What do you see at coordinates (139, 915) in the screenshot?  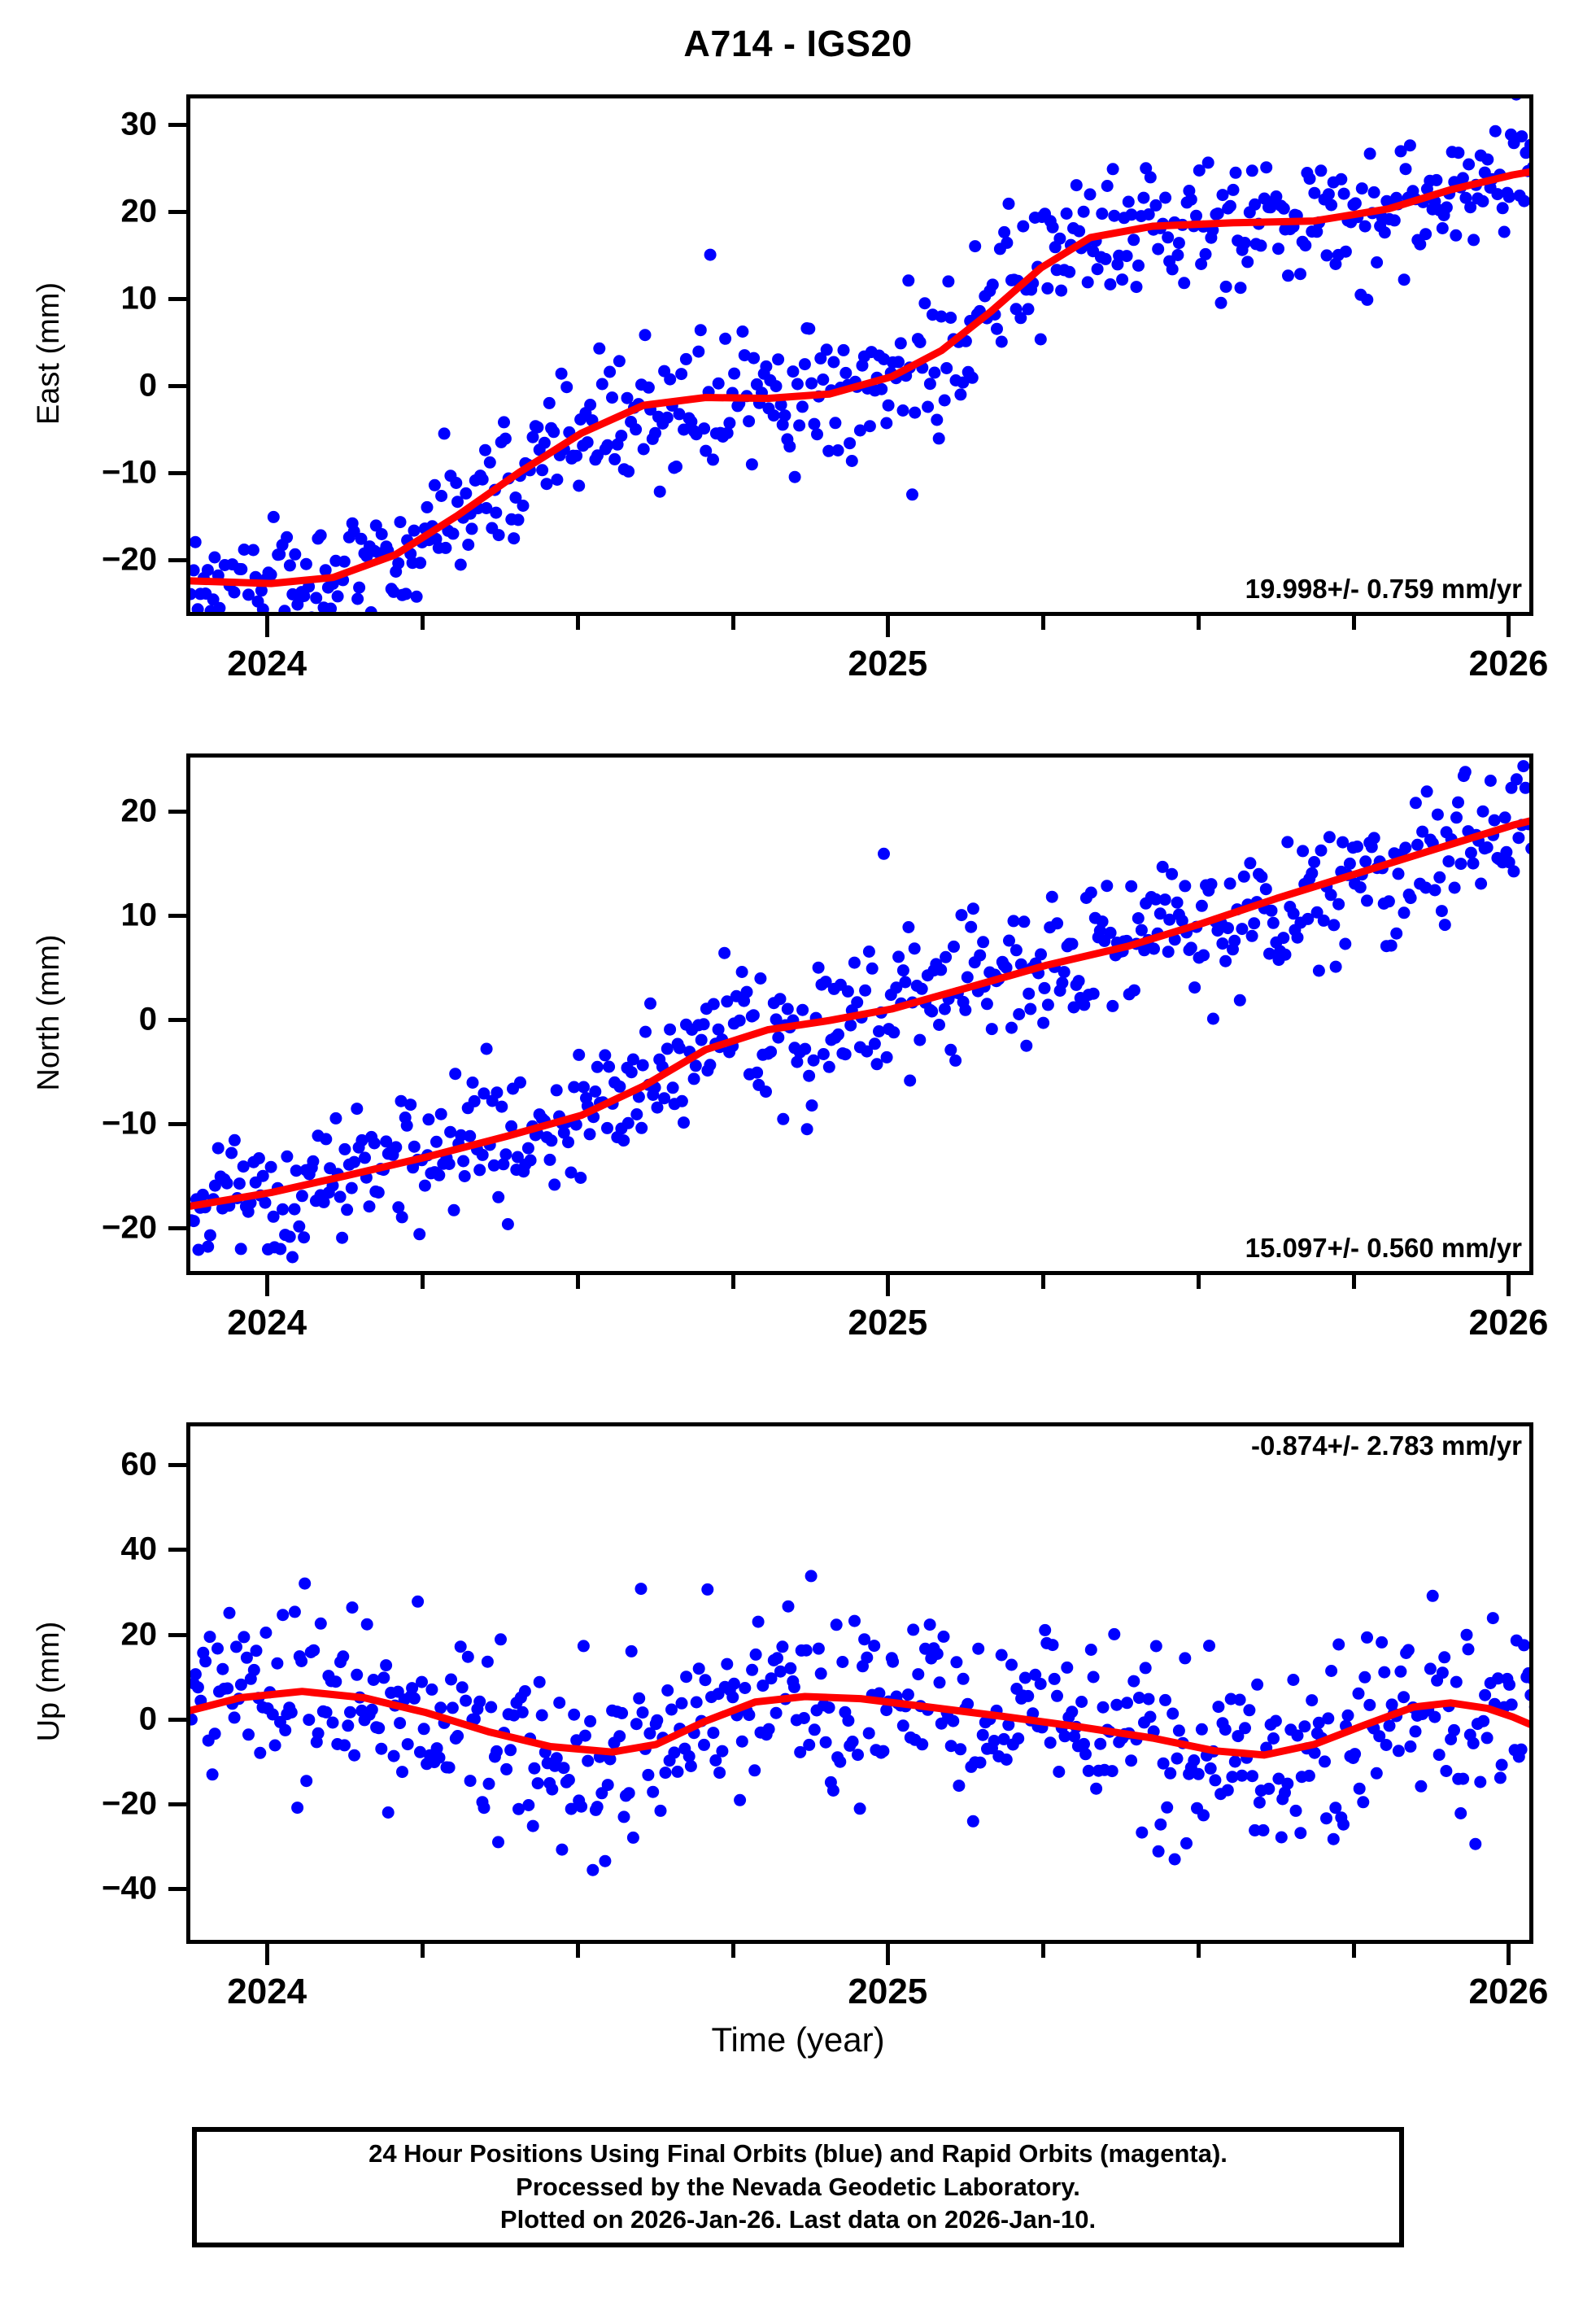 I see `y-tick-label-north: 10` at bounding box center [139, 915].